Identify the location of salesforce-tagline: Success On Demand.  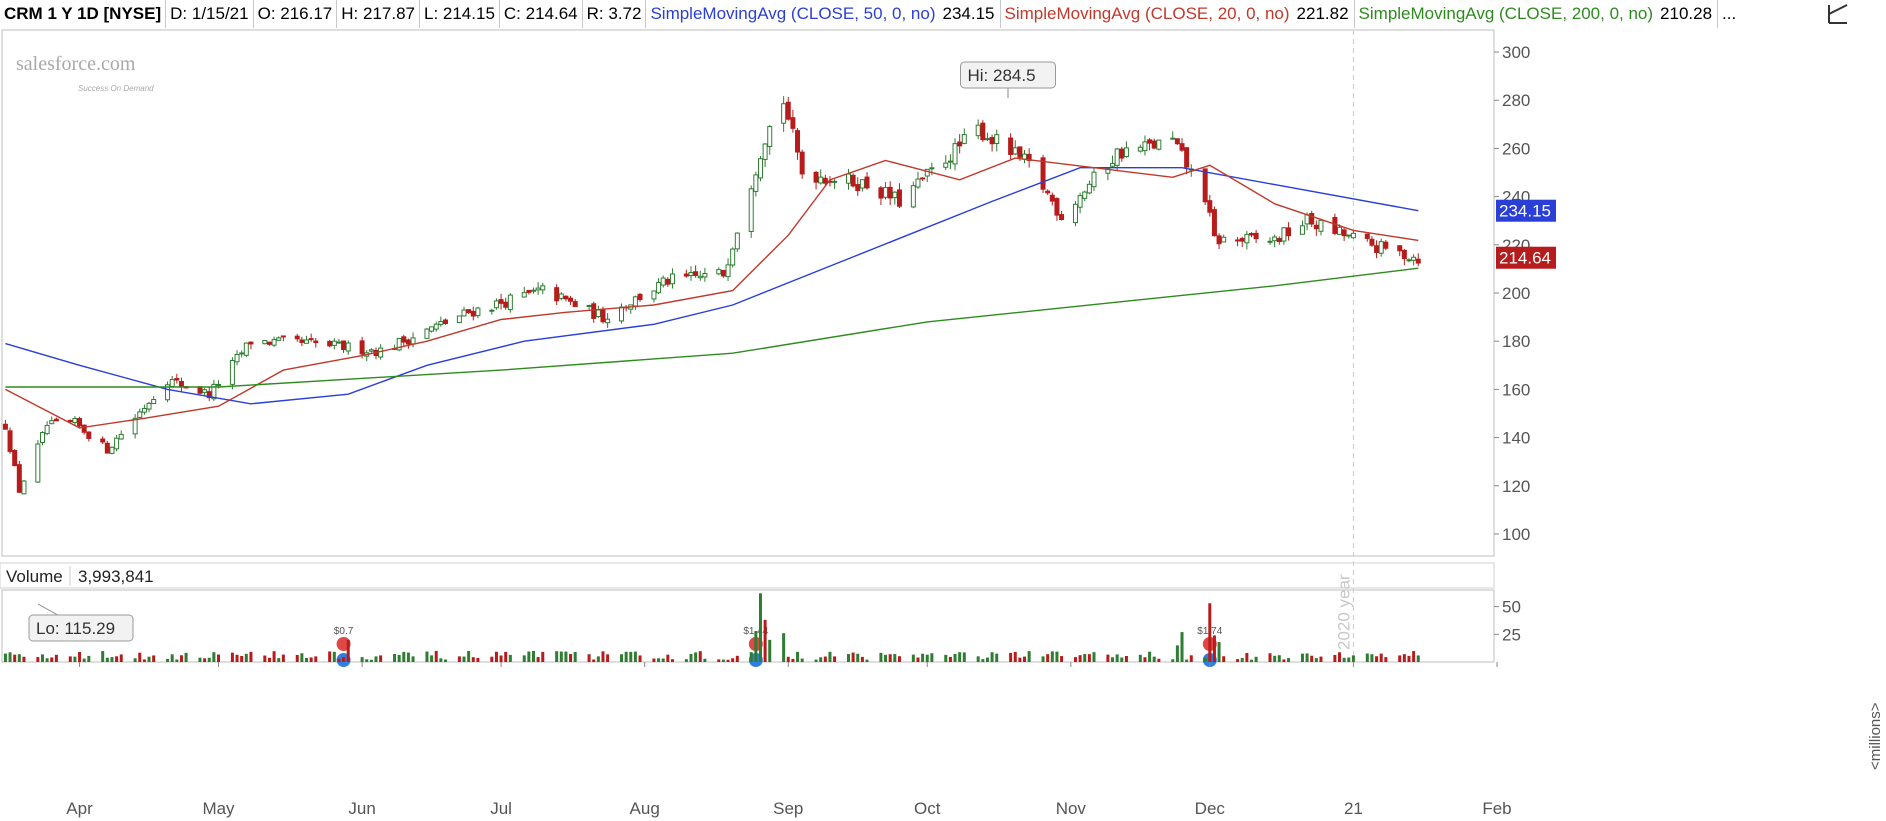
(116, 88).